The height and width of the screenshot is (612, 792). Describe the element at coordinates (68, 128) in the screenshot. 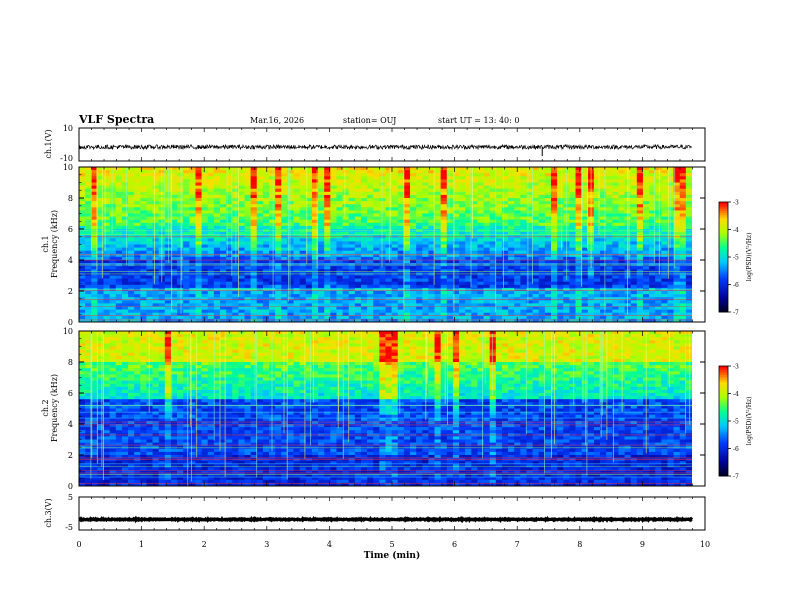

I see `ch1-ytick-label: 10` at that location.